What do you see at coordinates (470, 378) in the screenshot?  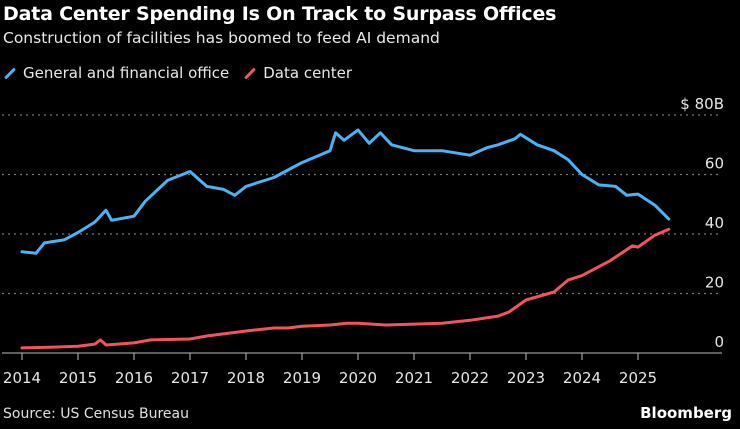 I see `x-tick-label: 2022` at bounding box center [470, 378].